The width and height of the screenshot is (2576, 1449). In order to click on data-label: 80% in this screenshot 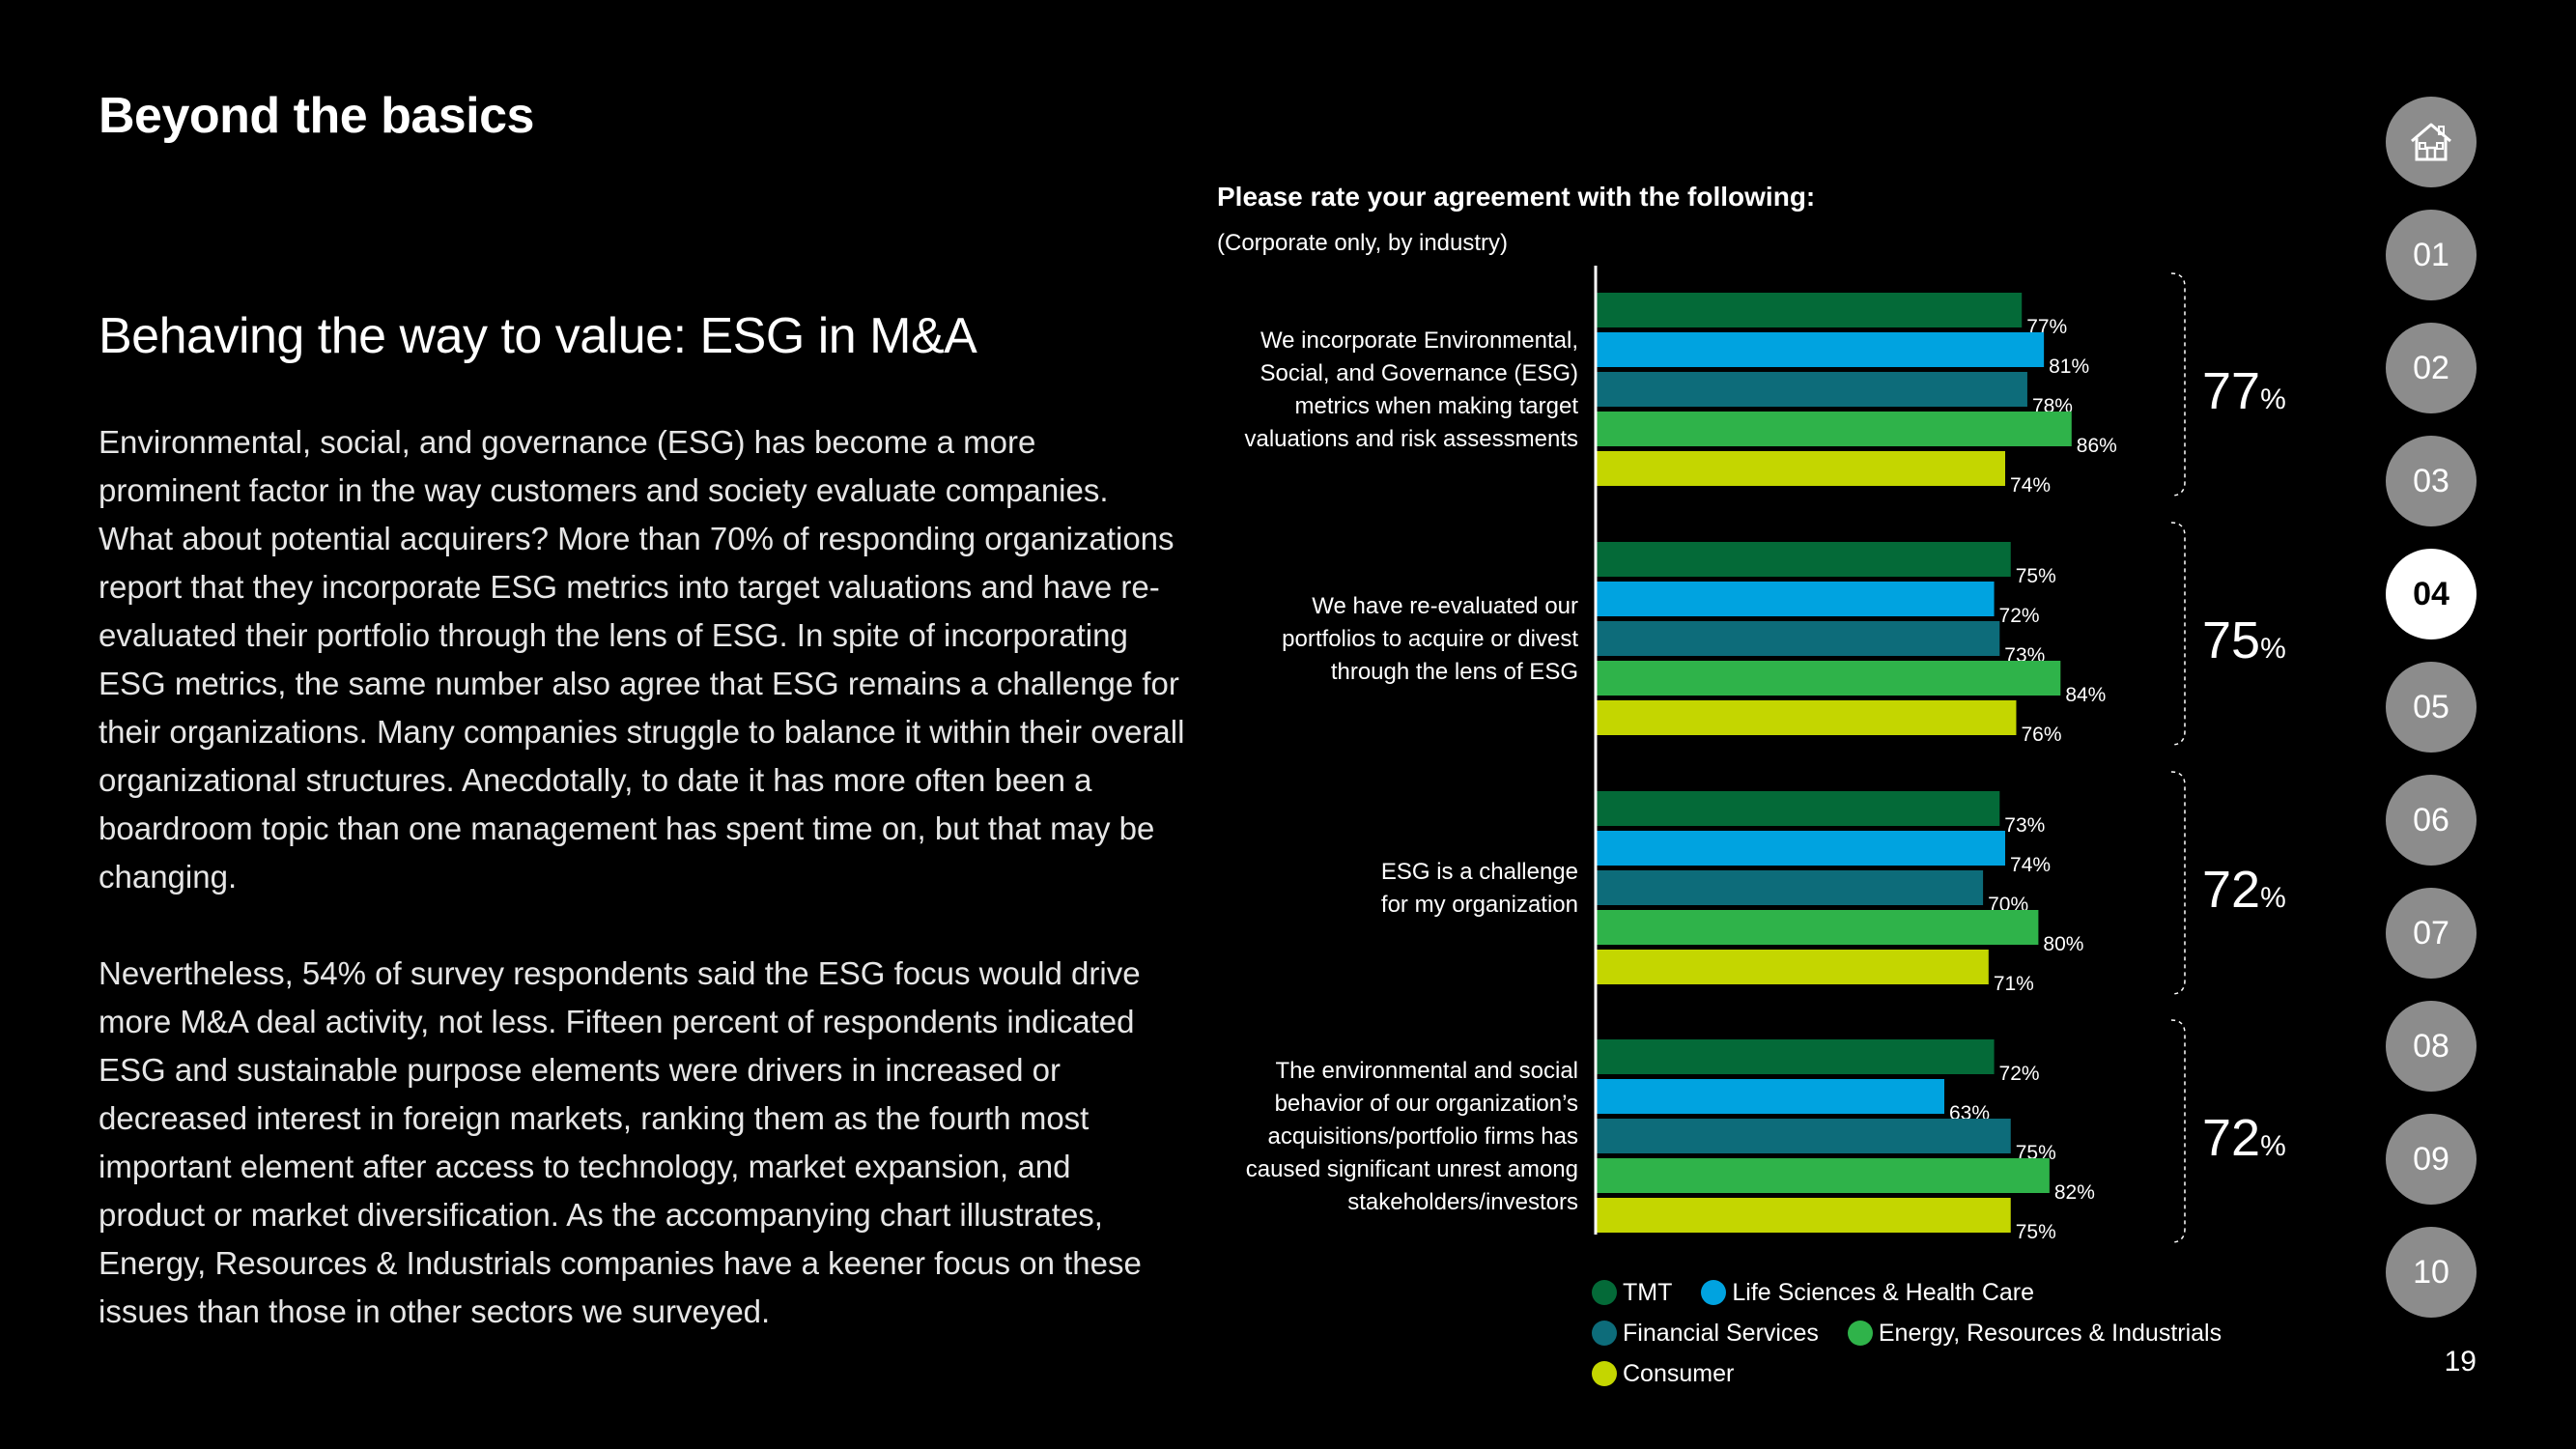, I will do `click(2063, 944)`.